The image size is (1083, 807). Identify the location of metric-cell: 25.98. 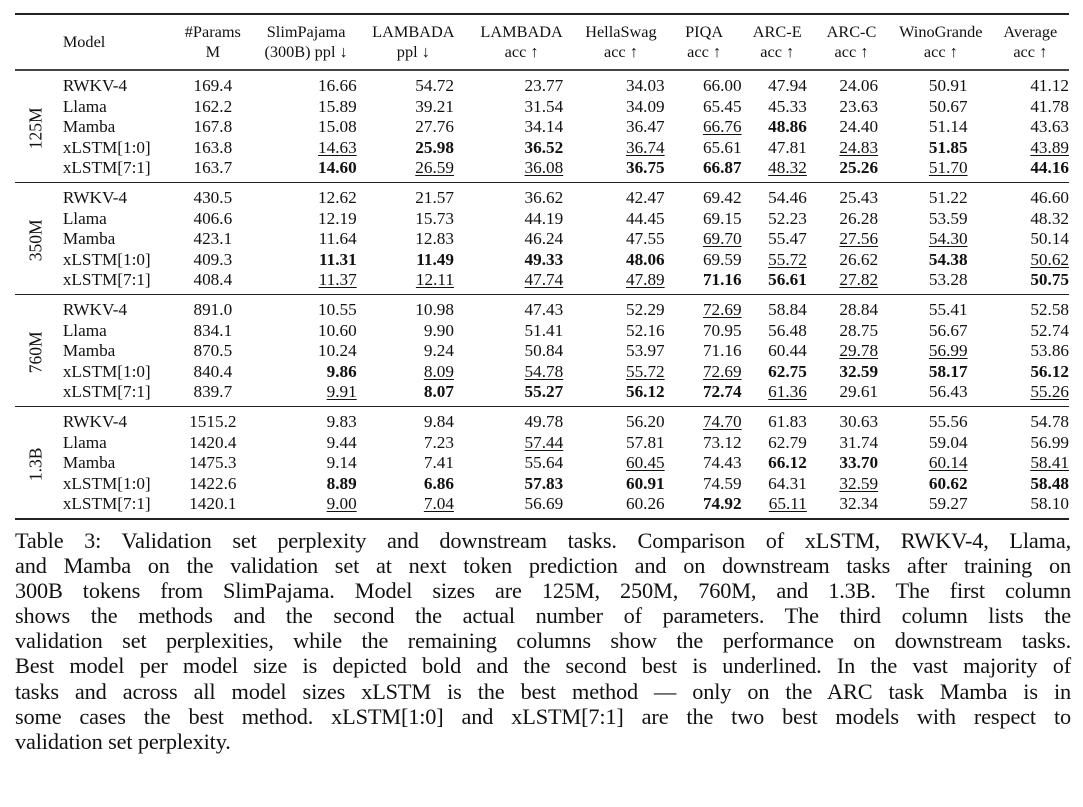
(413, 148).